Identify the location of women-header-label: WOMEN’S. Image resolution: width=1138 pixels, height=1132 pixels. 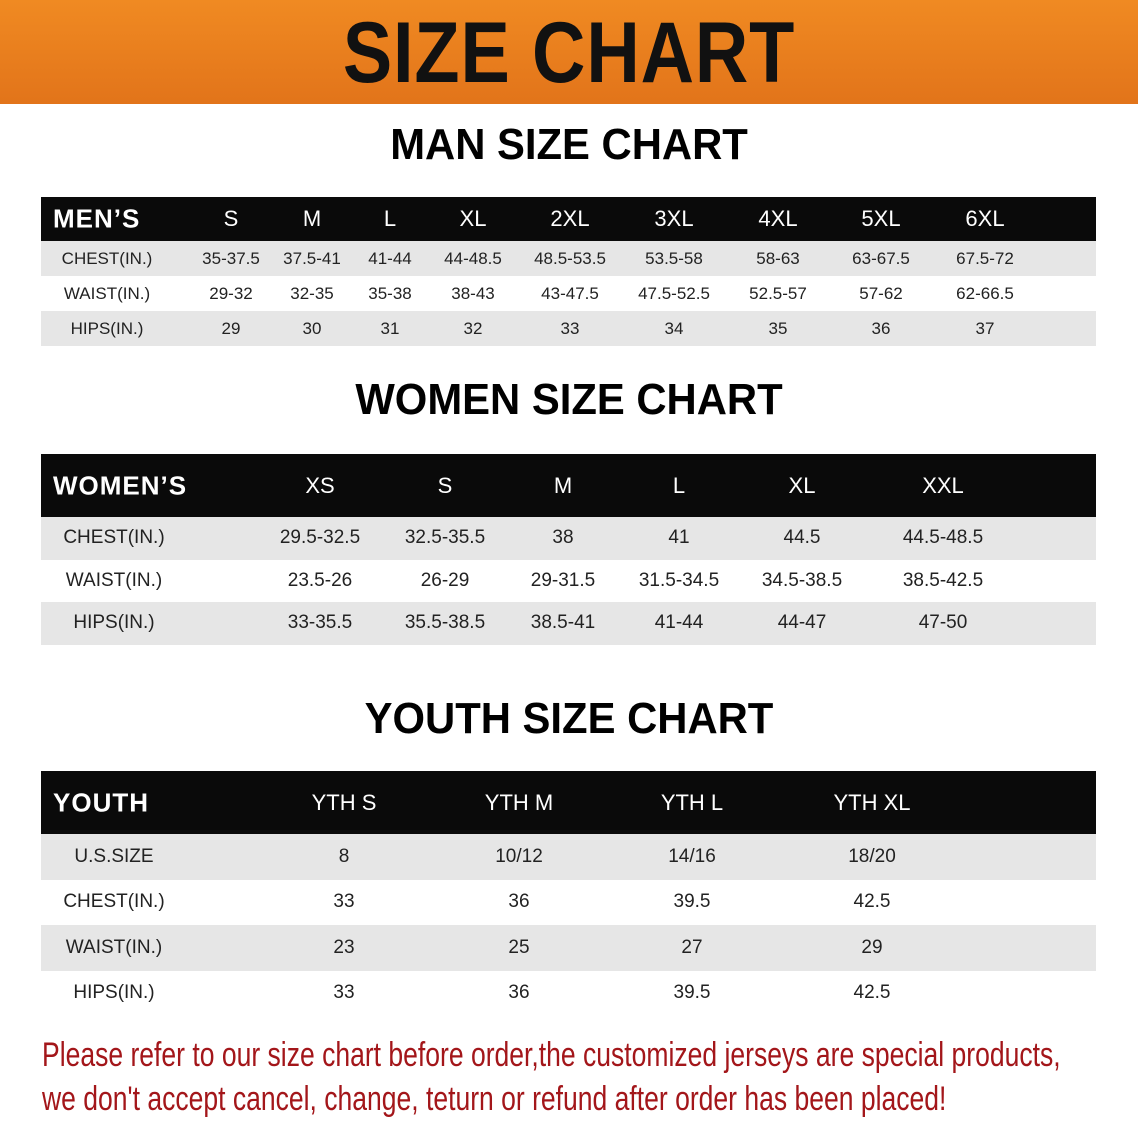
(120, 485).